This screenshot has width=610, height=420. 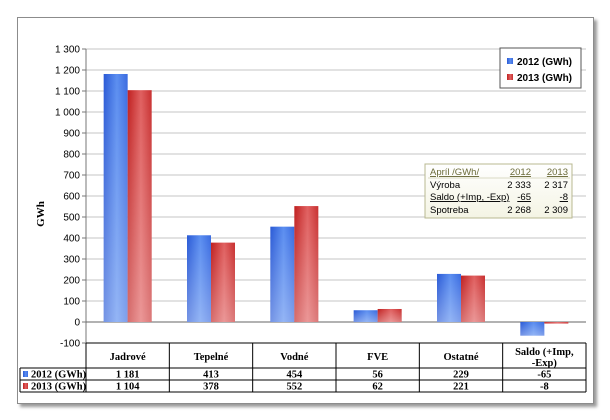 I want to click on inset-box, so click(x=498, y=191).